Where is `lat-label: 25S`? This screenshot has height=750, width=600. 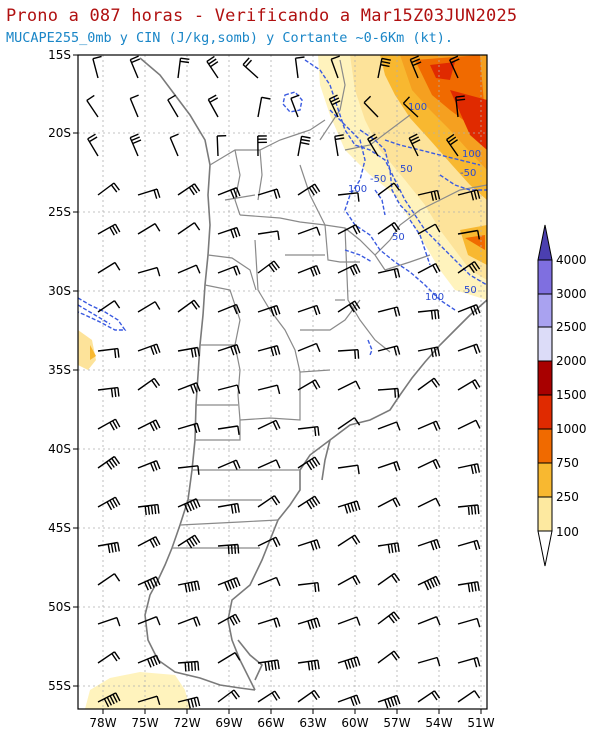 lat-label: 25S is located at coordinates (59, 212).